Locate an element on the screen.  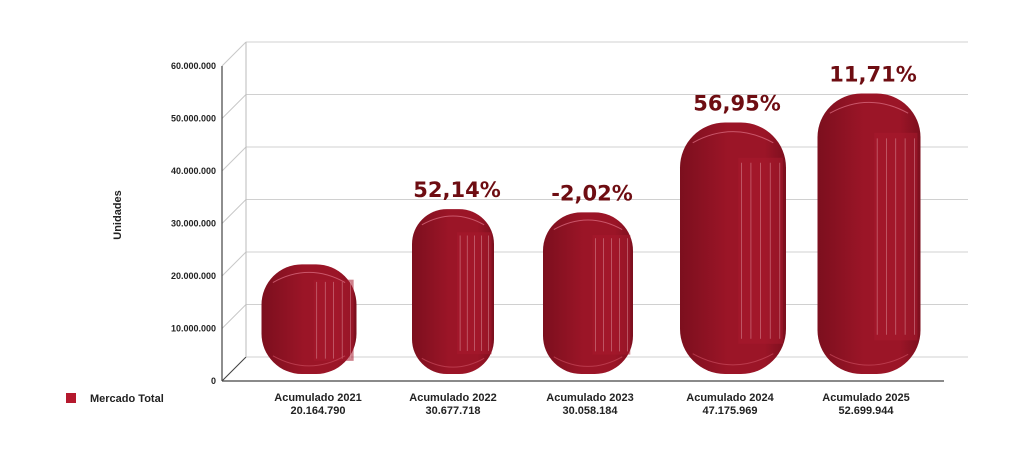
y-tick-label: 40.000.000 is located at coordinates (193, 171).